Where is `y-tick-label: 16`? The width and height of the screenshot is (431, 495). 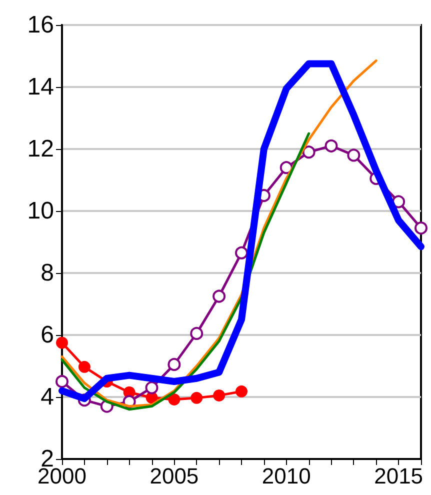
y-tick-label: 16 is located at coordinates (40, 25).